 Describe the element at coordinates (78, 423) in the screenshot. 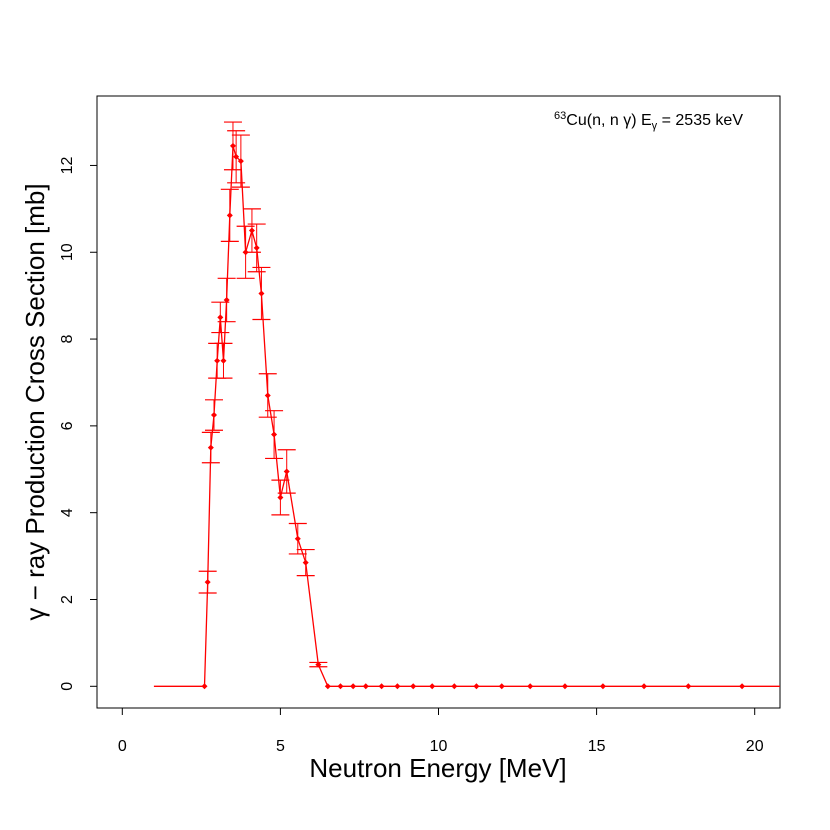

I see `y-axis: 0 2 4 6 8 10 12` at that location.